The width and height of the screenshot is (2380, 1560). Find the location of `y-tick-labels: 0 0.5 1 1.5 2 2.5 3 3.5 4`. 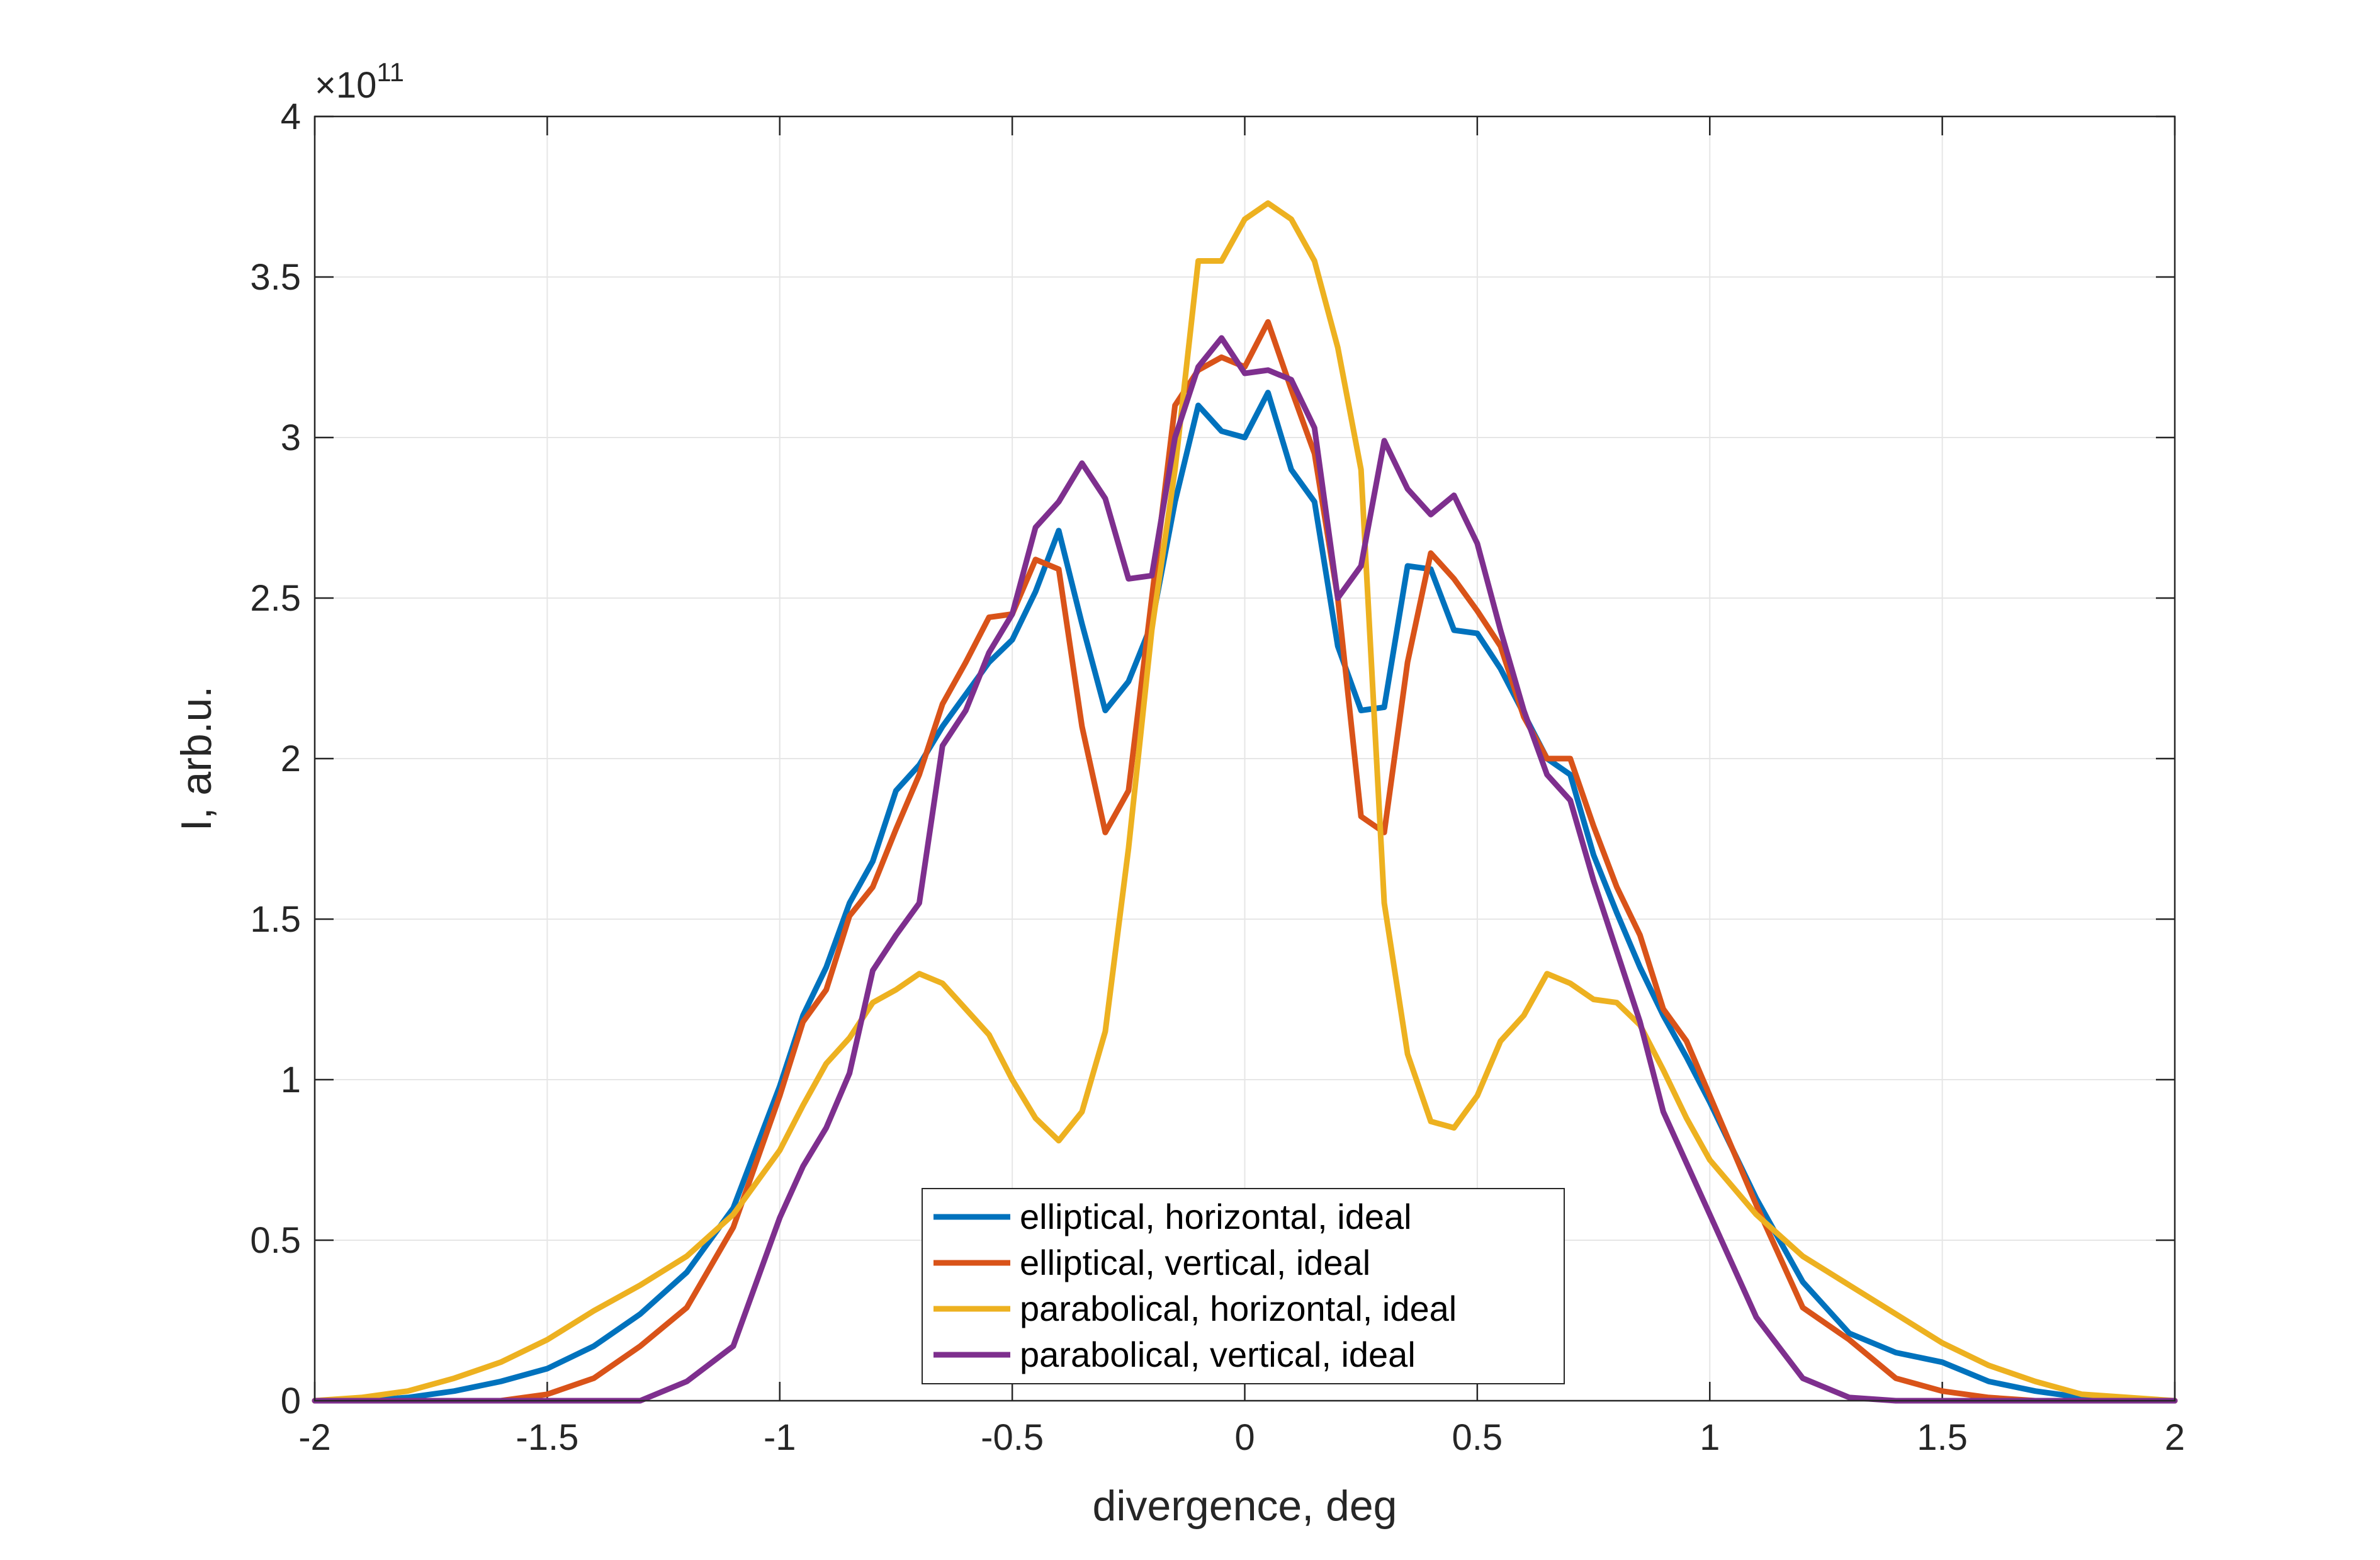

y-tick-labels: 0 0.5 1 1.5 2 2.5 3 3.5 4 is located at coordinates (275, 759).